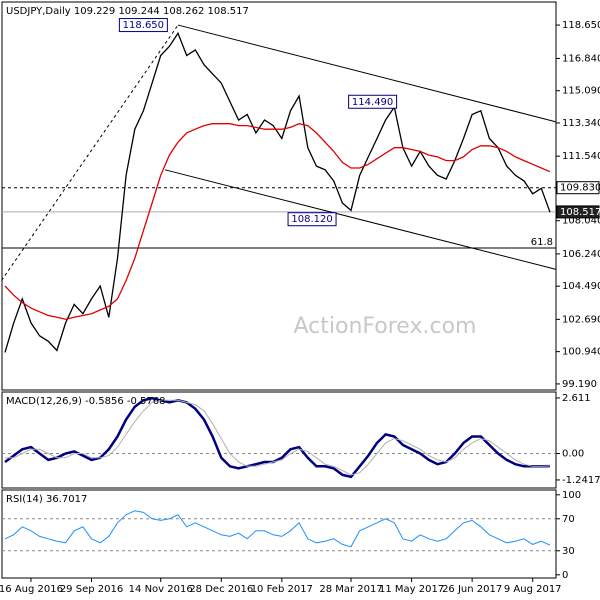 The width and height of the screenshot is (600, 600). Describe the element at coordinates (282, 589) in the screenshot. I see `x-tick-label: 10 Feb 2017` at that location.